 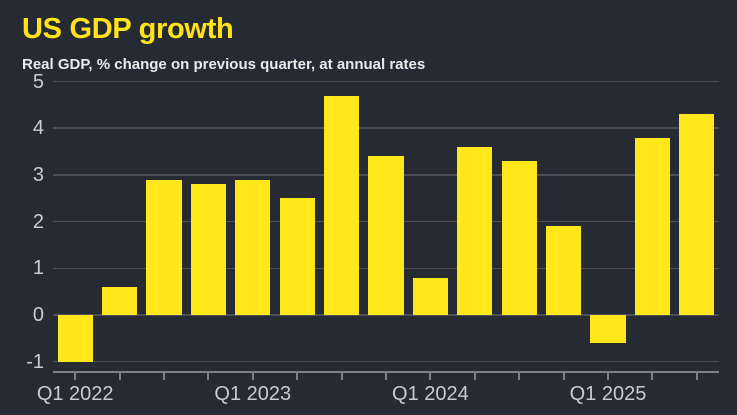 I want to click on x-axis-tick-label: Q1 2025, so click(x=608, y=394).